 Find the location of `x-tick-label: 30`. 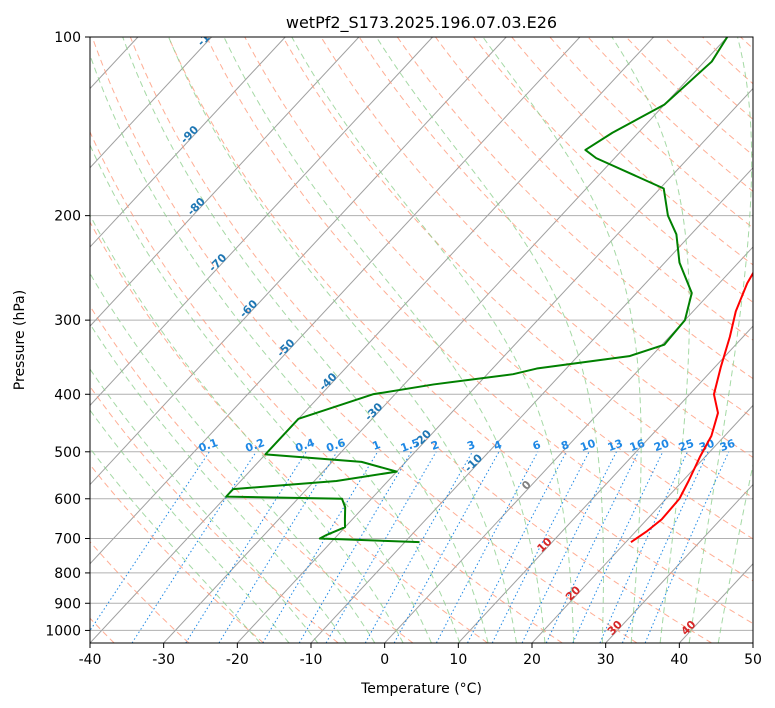

x-tick-label: 30 is located at coordinates (606, 660).